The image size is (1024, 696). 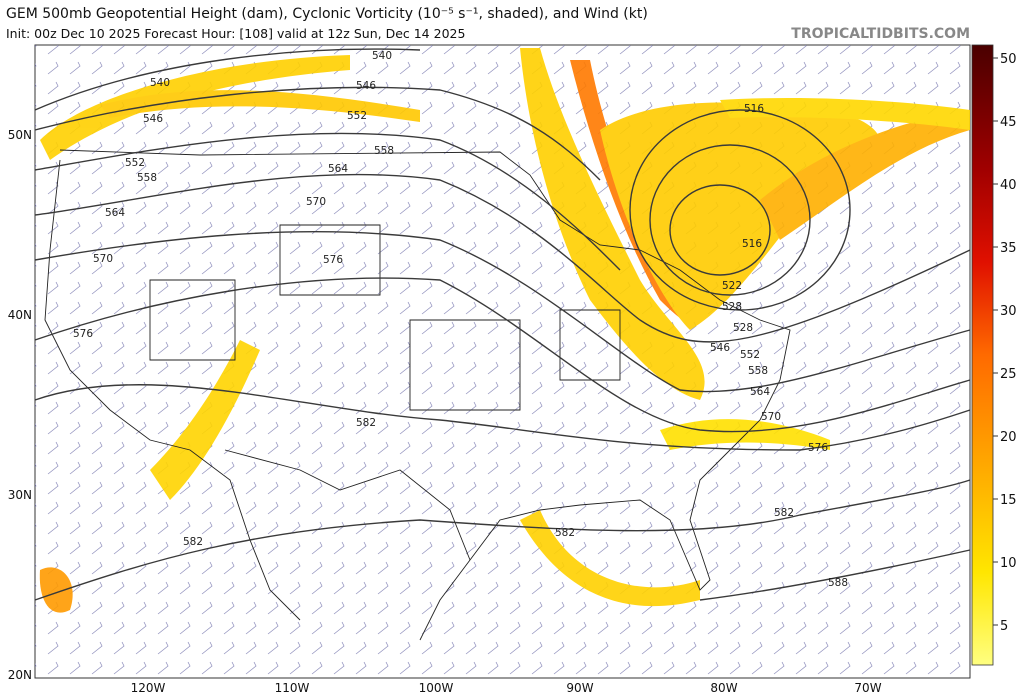 What do you see at coordinates (1008, 248) in the screenshot?
I see `colorbar-label: 35` at bounding box center [1008, 248].